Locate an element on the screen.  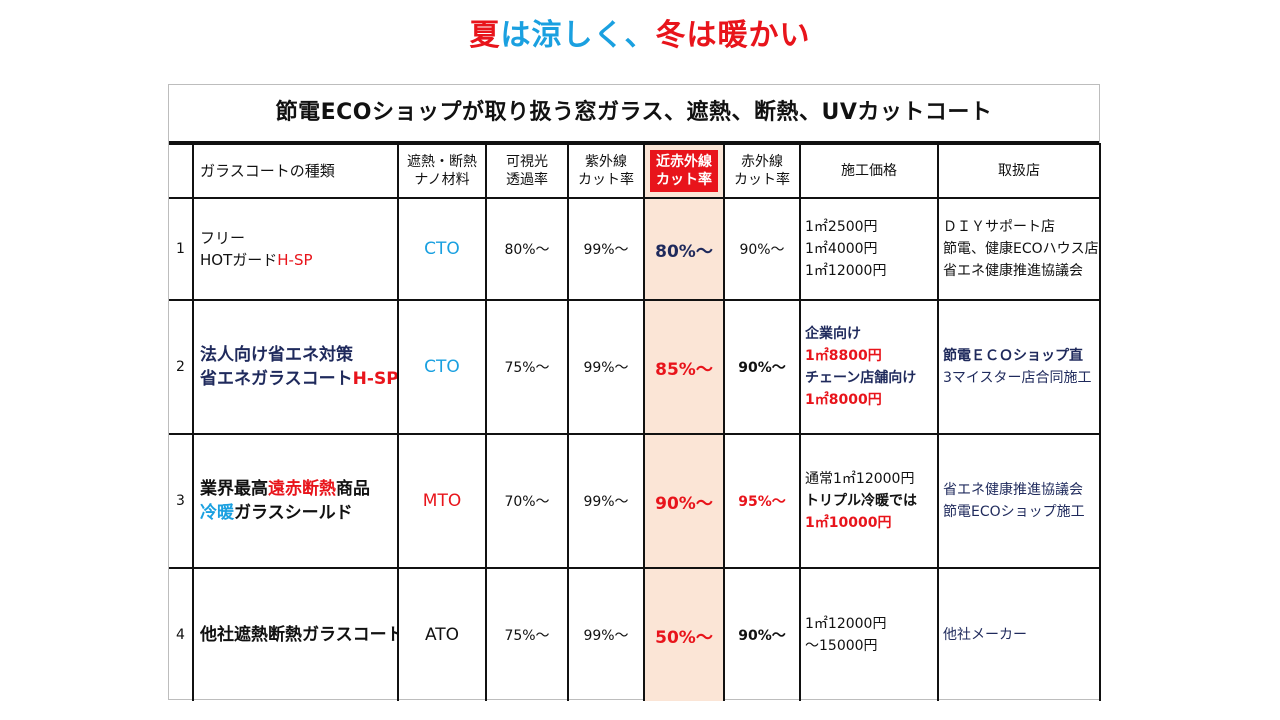
row-nir: 90%～ is located at coordinates (684, 501).